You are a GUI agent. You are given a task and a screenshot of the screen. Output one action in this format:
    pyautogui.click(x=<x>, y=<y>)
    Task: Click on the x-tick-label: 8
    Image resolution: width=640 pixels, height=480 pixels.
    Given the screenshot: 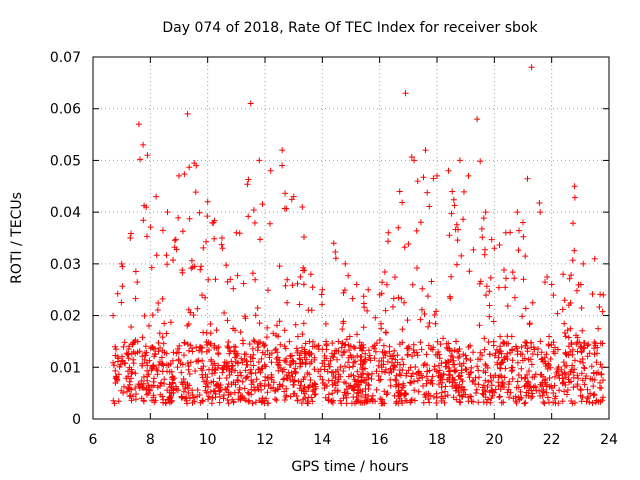 What is the action you would take?
    pyautogui.click(x=150, y=440)
    